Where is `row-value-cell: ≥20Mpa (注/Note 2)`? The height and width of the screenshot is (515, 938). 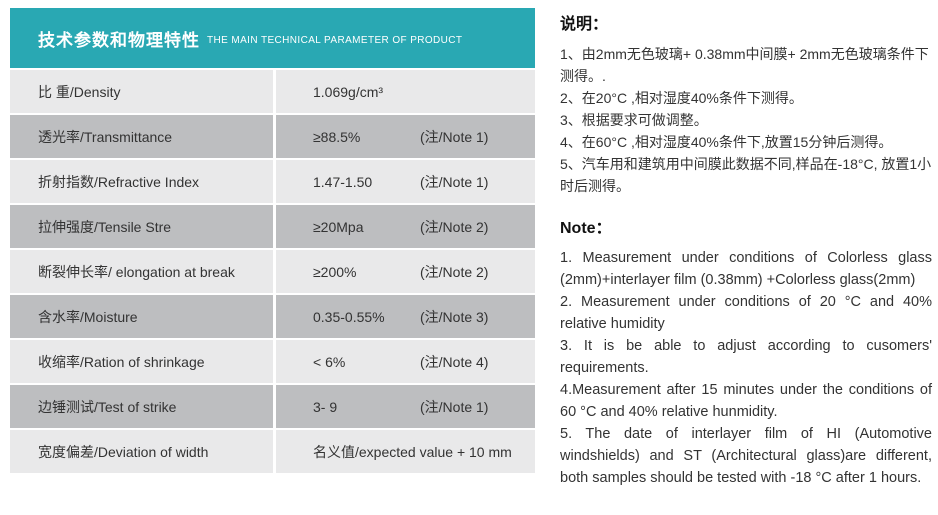 row-value-cell: ≥20Mpa (注/Note 2) is located at coordinates (405, 226).